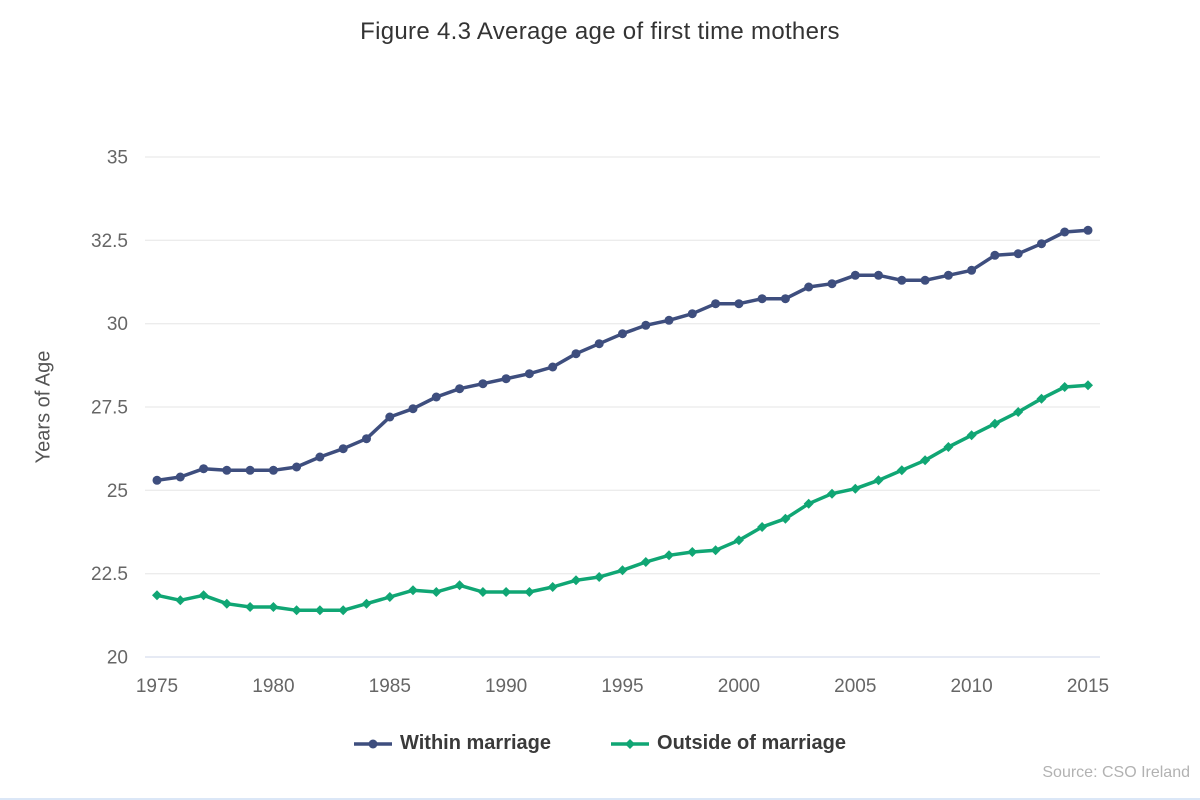 Image resolution: width=1200 pixels, height=800 pixels. Describe the element at coordinates (622, 686) in the screenshot. I see `x-tick-label: 1995` at that location.